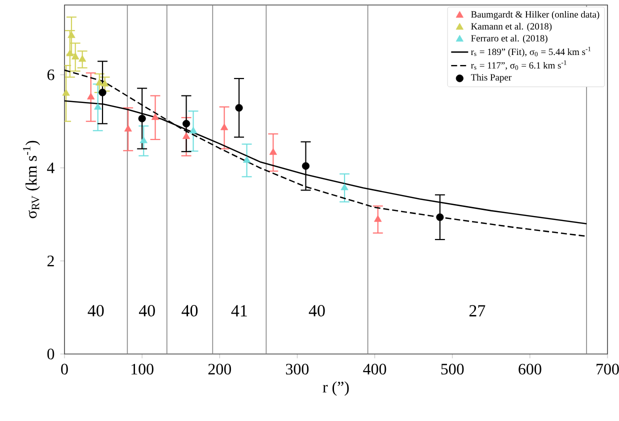 The width and height of the screenshot is (619, 421). Describe the element at coordinates (50, 168) in the screenshot. I see `y-tick-label: 4` at that location.